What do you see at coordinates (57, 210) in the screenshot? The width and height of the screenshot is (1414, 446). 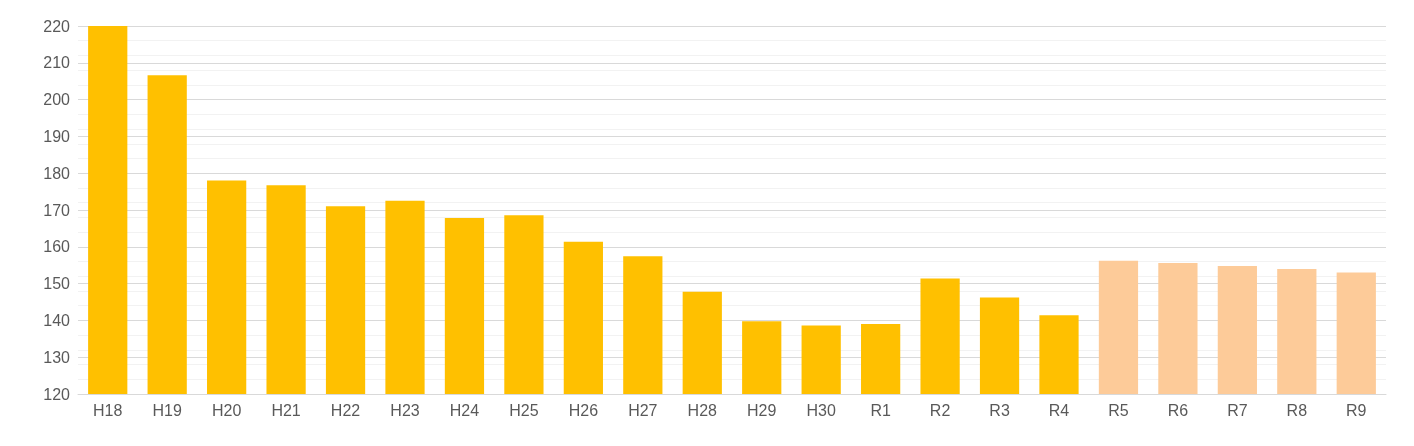 I see `y-tick-label: 170` at bounding box center [57, 210].